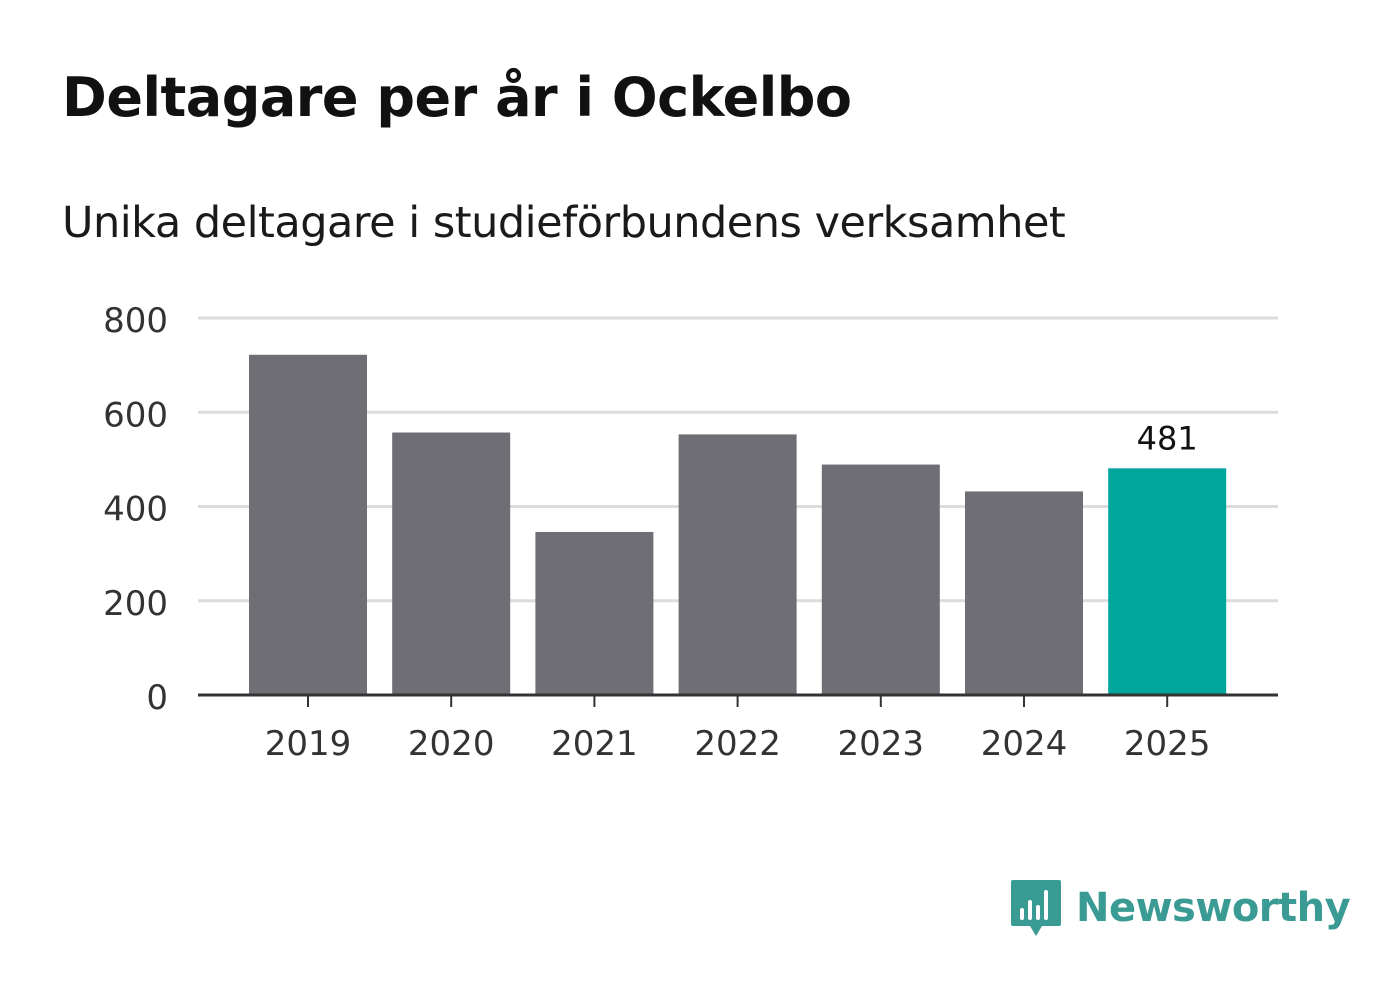 The height and width of the screenshot is (999, 1382). What do you see at coordinates (1167, 581) in the screenshot?
I see `bar-2025` at bounding box center [1167, 581].